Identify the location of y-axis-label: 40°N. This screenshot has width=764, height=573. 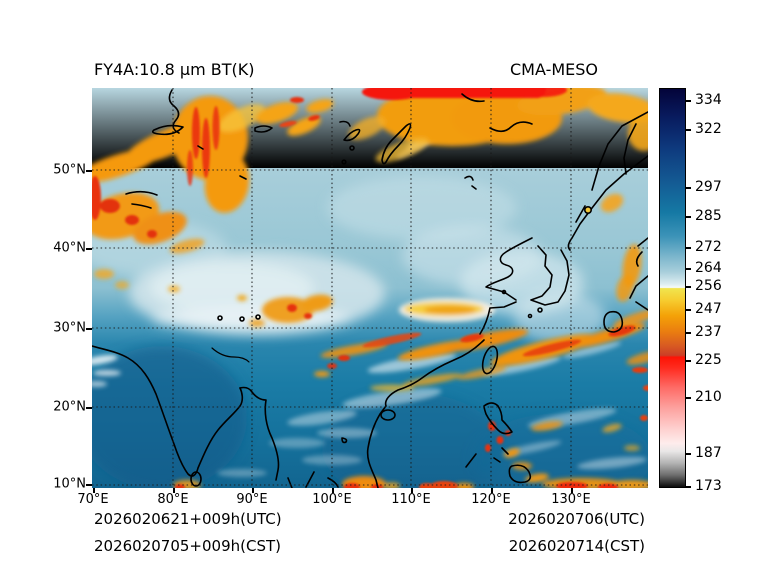
(69, 248).